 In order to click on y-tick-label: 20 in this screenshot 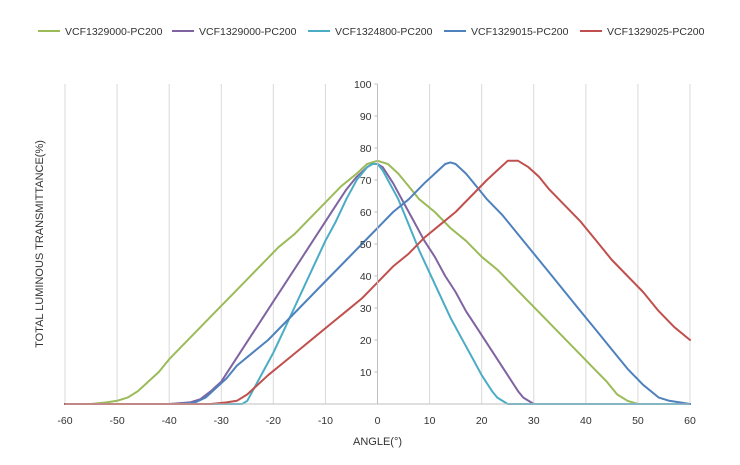, I will do `click(366, 341)`.